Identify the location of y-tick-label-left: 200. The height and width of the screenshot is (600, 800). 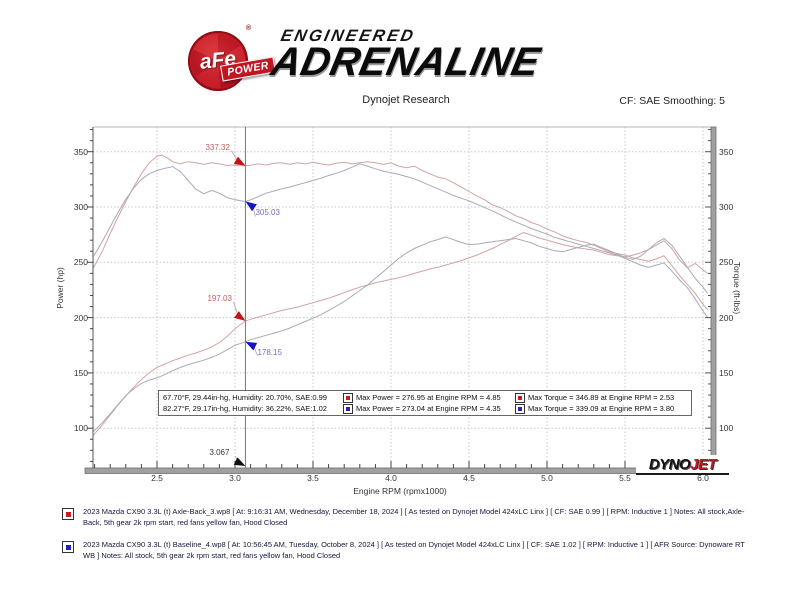
(80, 317).